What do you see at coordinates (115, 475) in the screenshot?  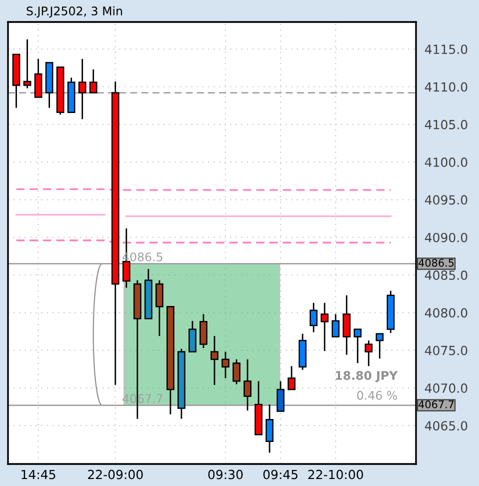 I see `x-tick-label: 22-09:00` at bounding box center [115, 475].